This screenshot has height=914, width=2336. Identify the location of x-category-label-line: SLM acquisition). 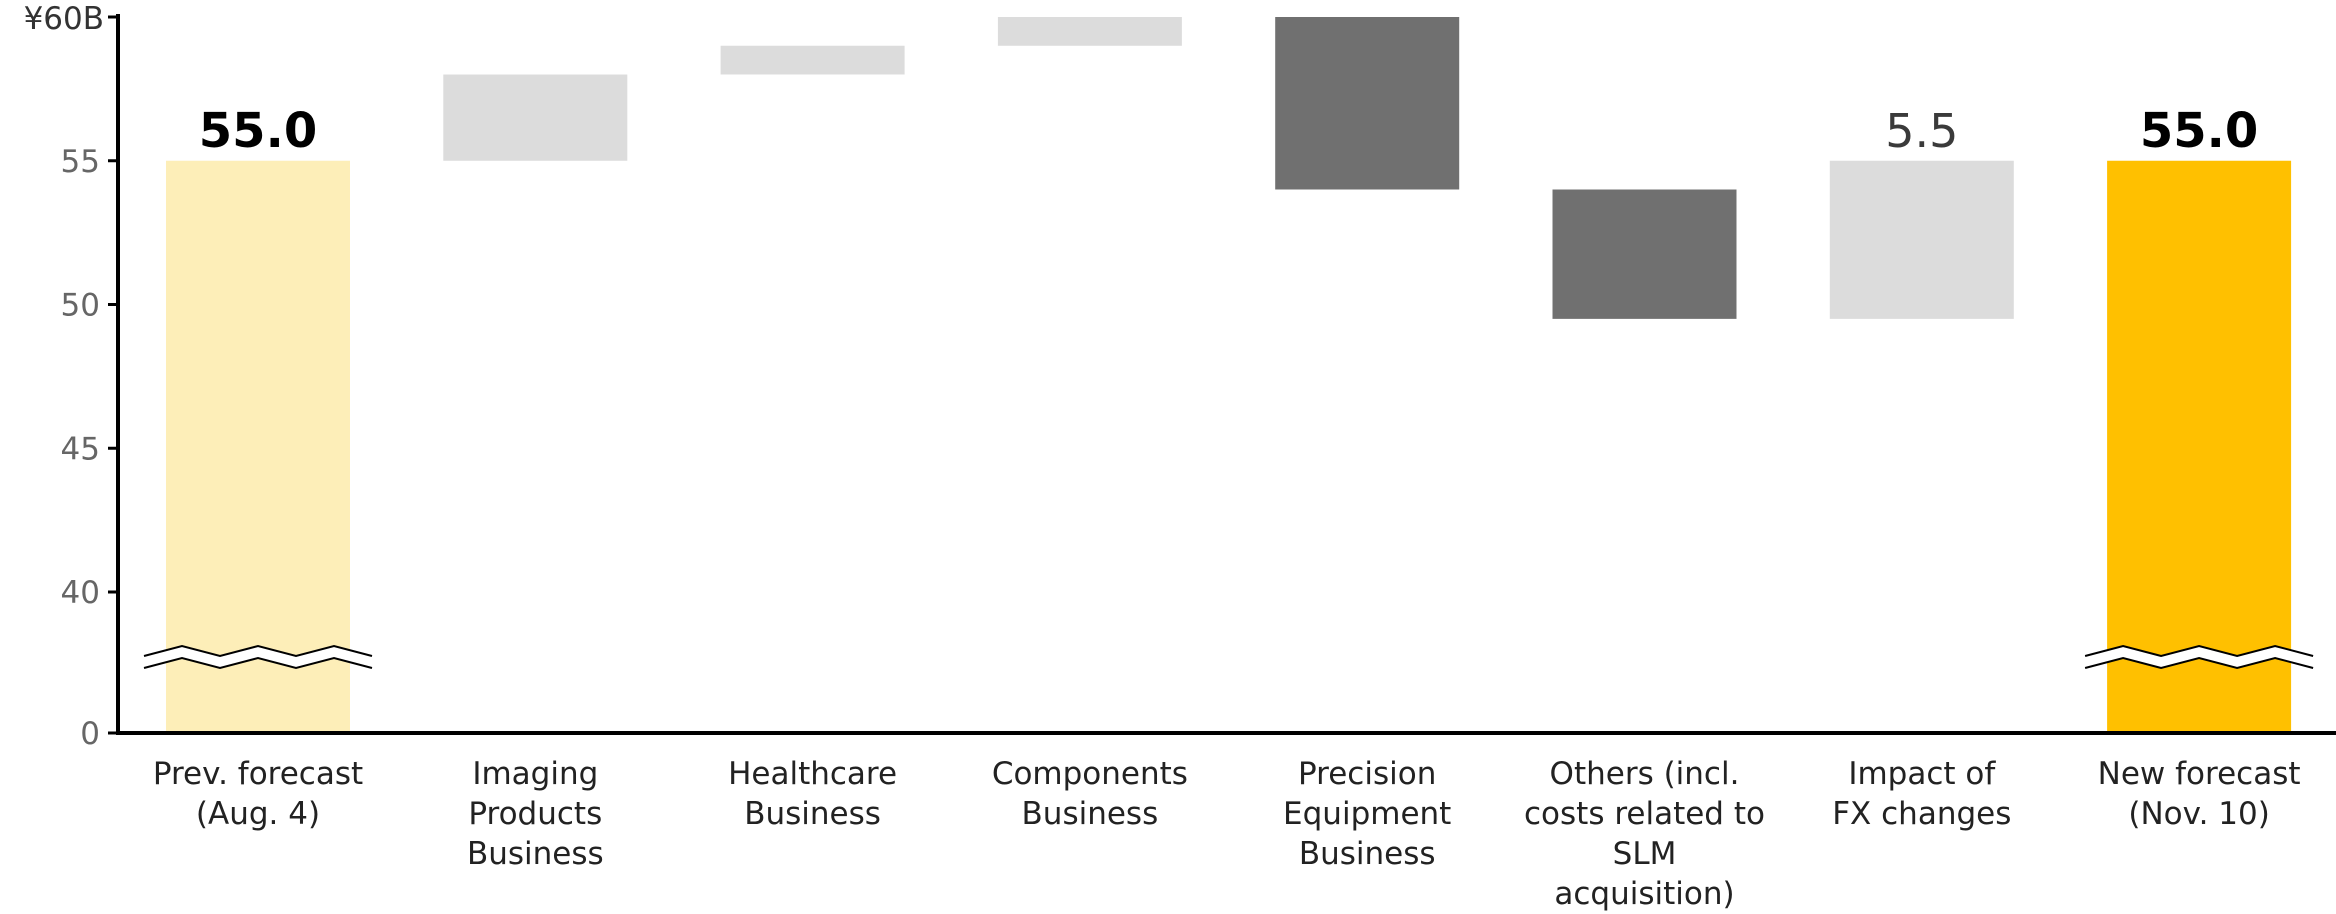
(1644, 874).